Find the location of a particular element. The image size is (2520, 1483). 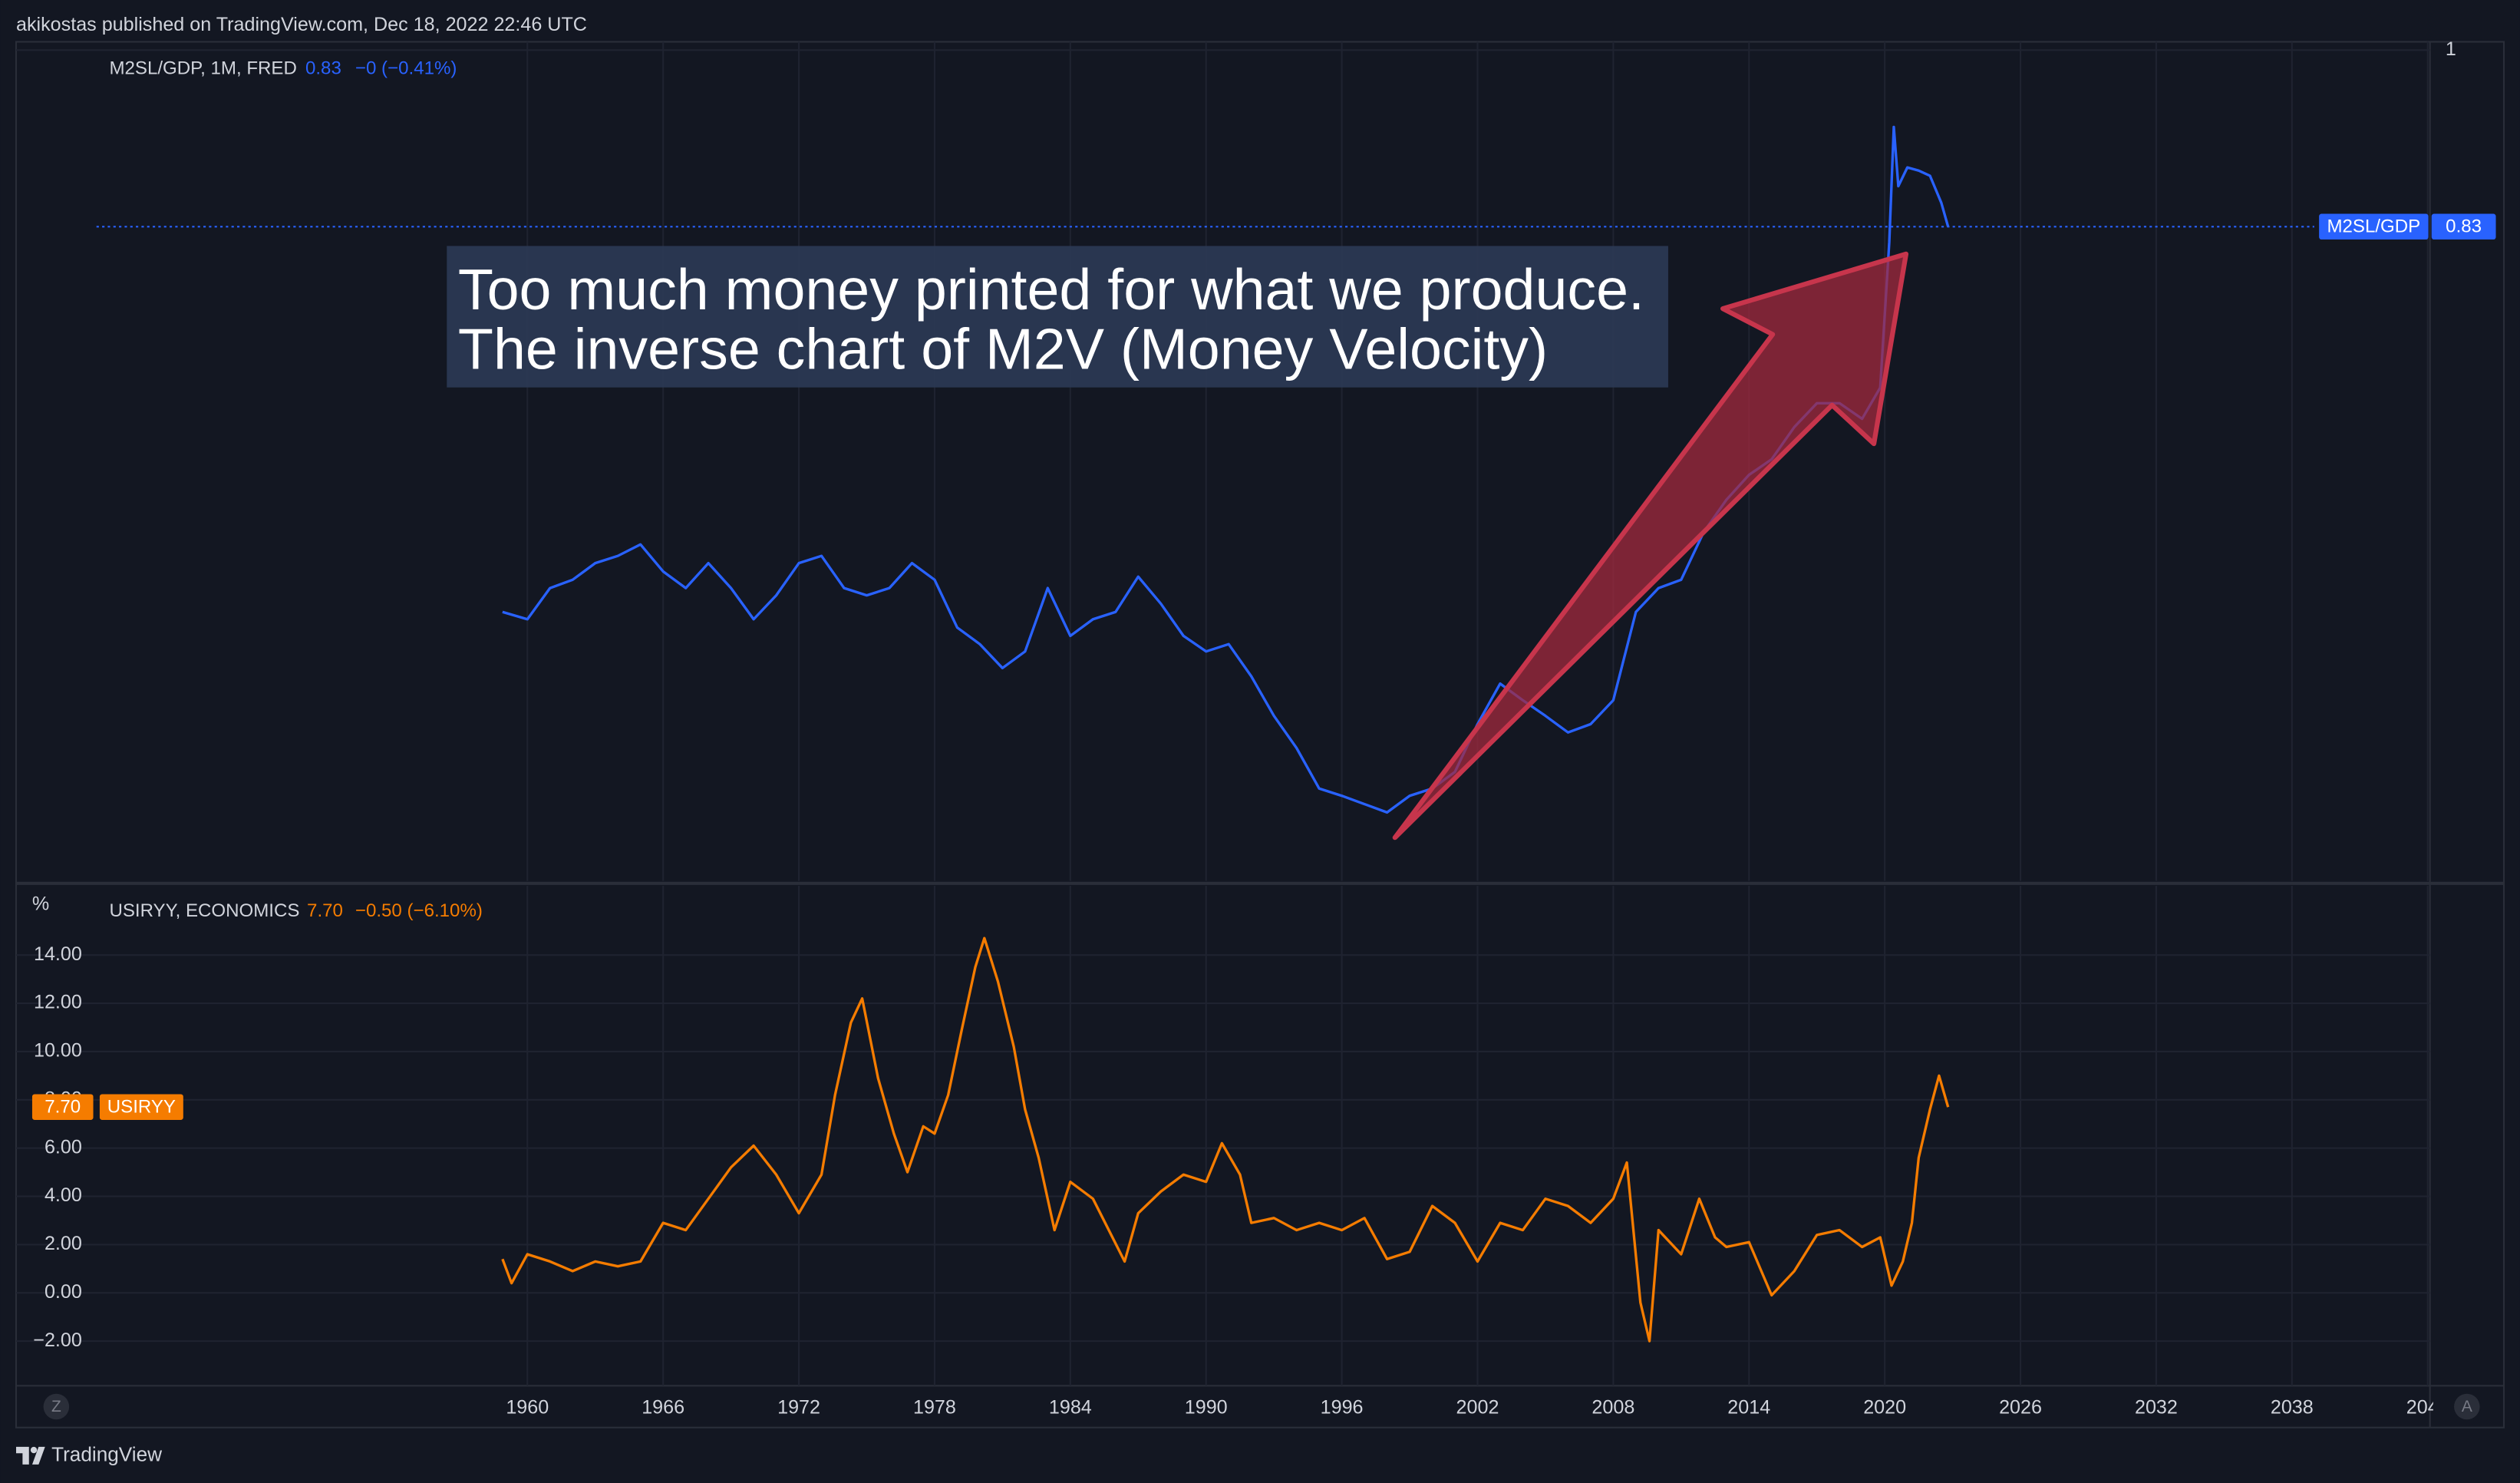

scale-button-label: Z is located at coordinates (56, 1406).